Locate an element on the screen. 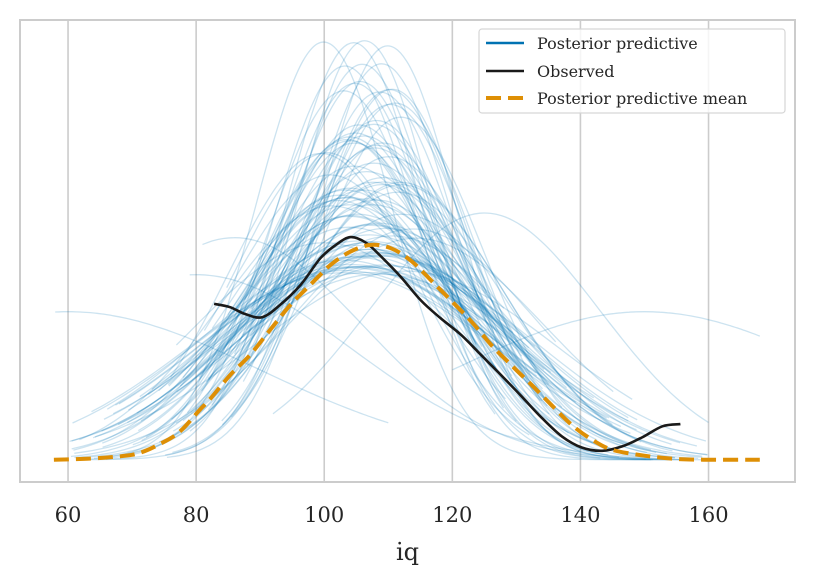  x-tick-label-80: 80 is located at coordinates (196, 515).